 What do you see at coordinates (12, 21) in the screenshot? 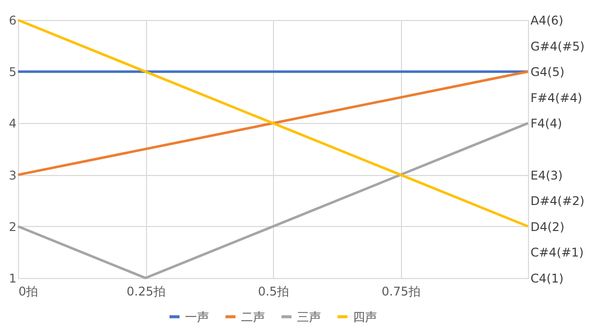
I see `y-tick-label: 6` at bounding box center [12, 21].